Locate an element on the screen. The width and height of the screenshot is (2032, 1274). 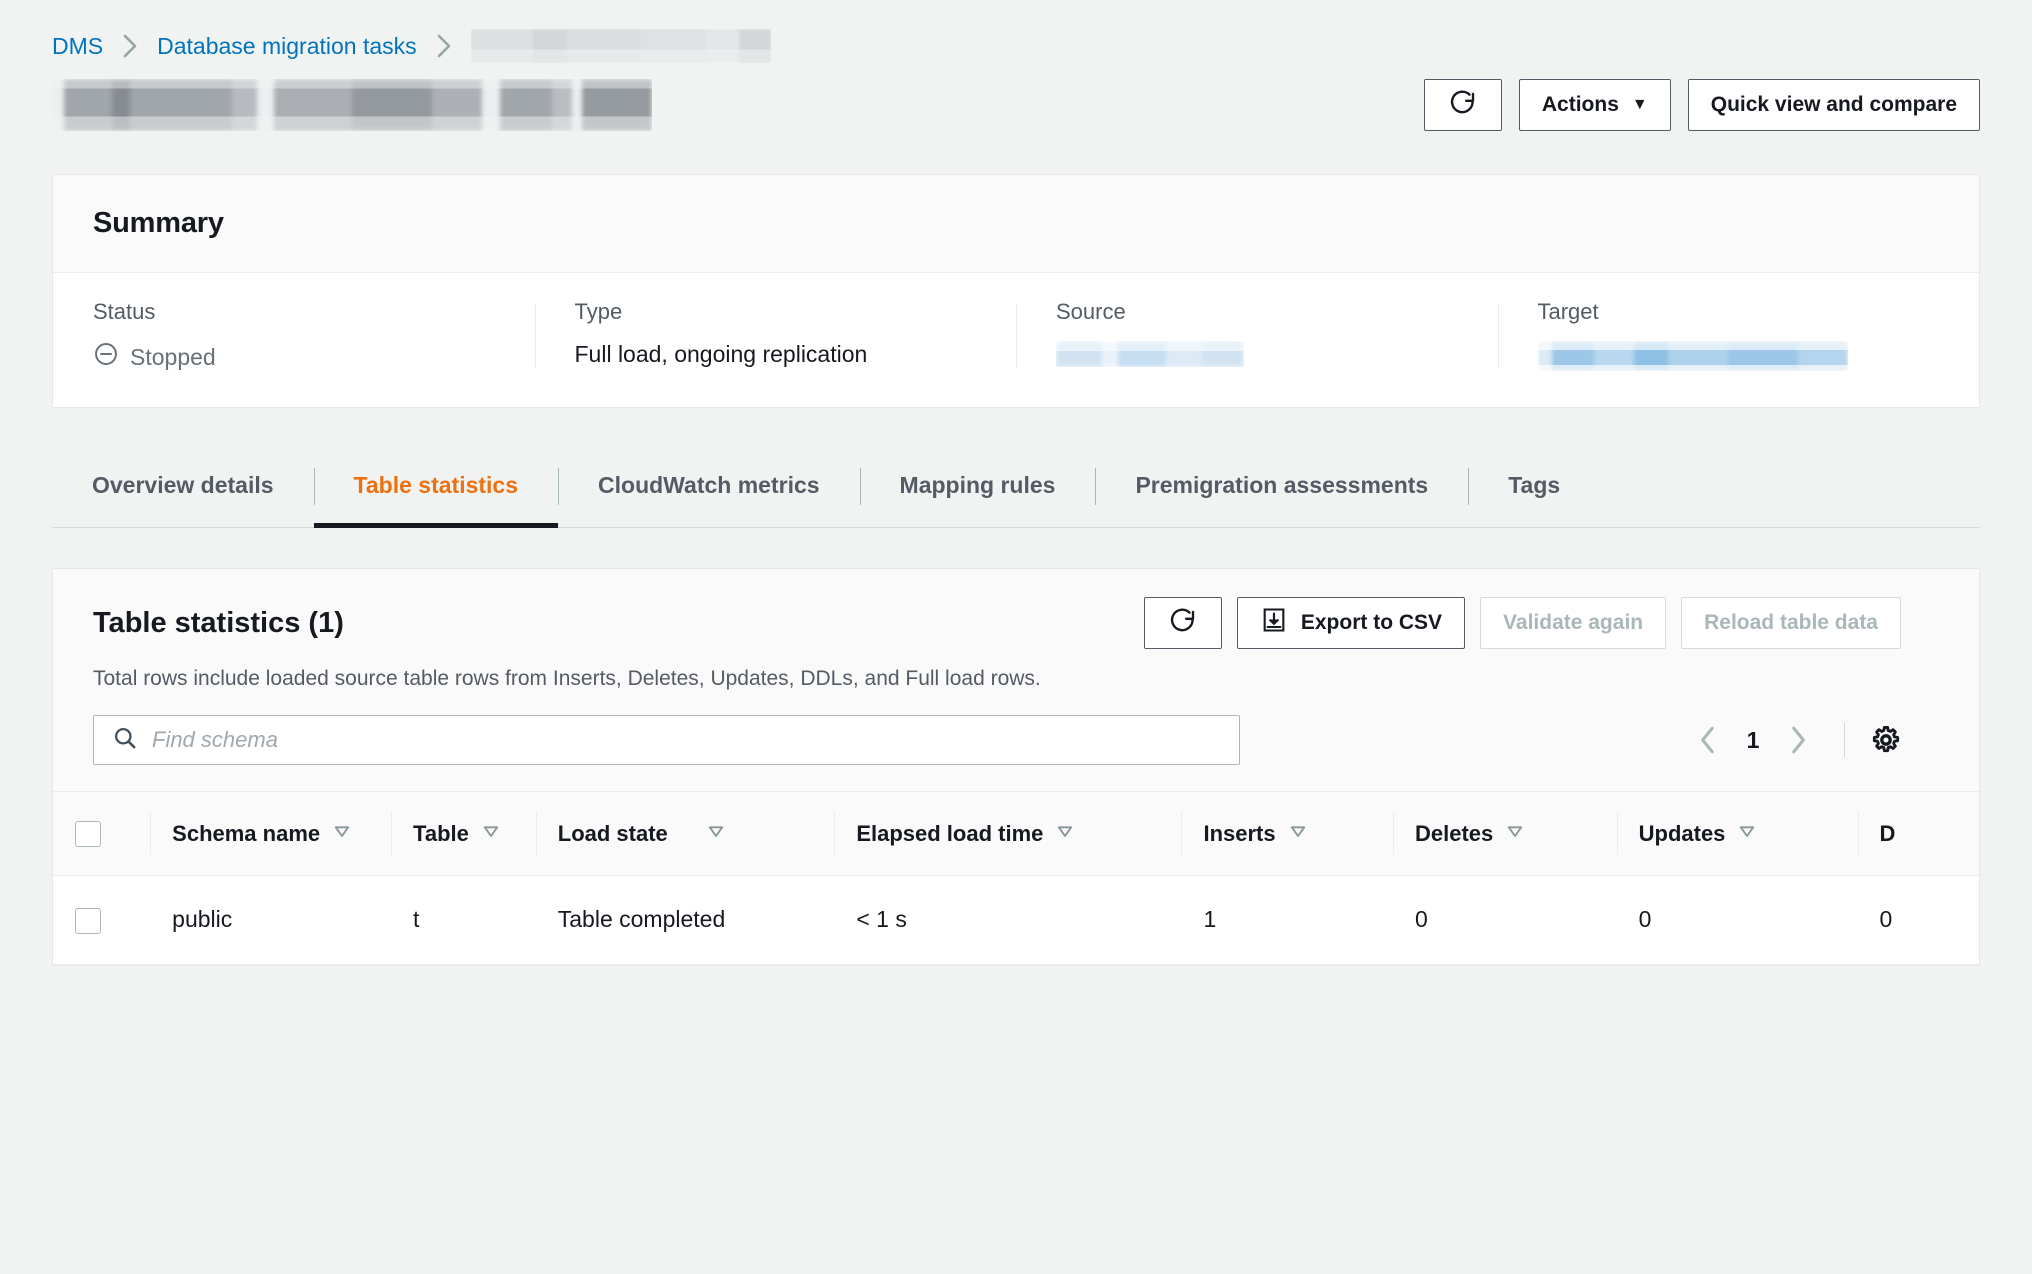
status-badge: Stopped is located at coordinates (294, 357).